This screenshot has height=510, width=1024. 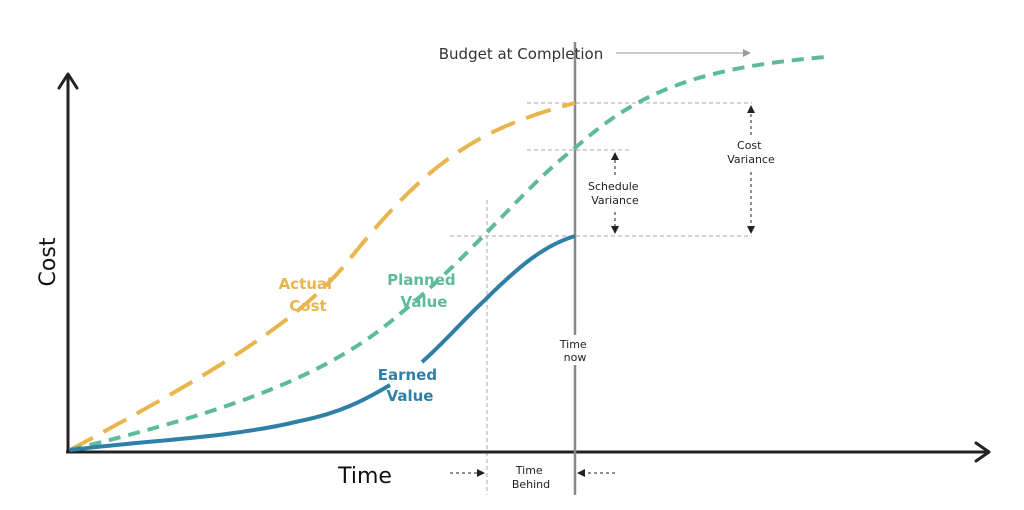 I want to click on earned-value-curve-upper, so click(x=498, y=299).